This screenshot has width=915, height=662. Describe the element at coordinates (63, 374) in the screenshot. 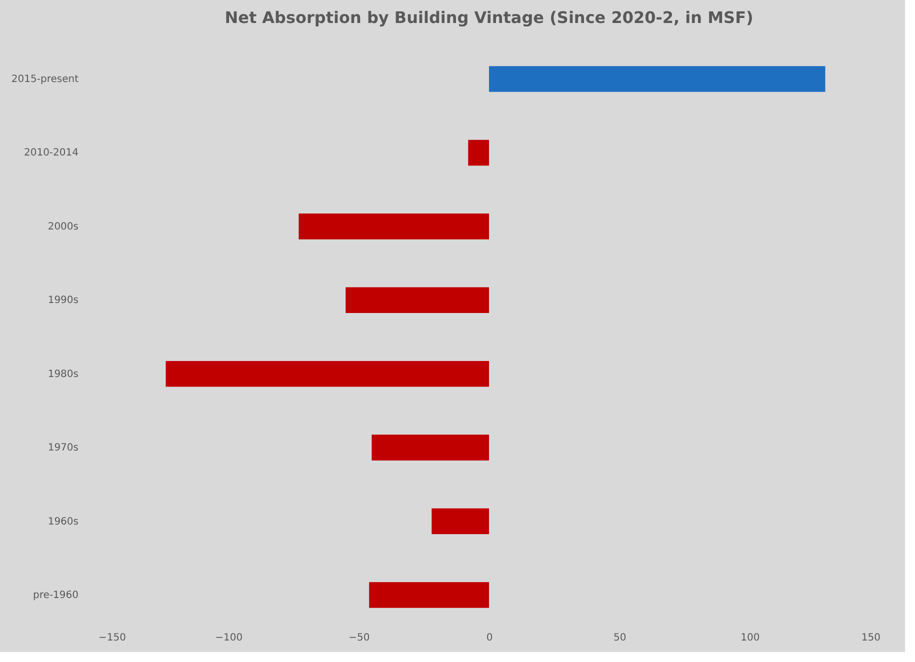

I see `y-tick-label: 1980s` at that location.